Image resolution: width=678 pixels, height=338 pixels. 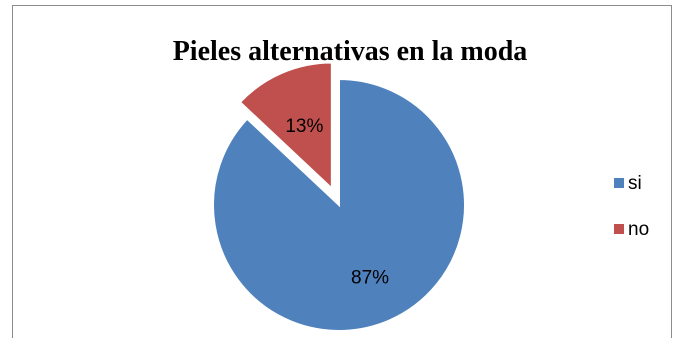 I want to click on pie-slice-no, so click(x=285, y=126).